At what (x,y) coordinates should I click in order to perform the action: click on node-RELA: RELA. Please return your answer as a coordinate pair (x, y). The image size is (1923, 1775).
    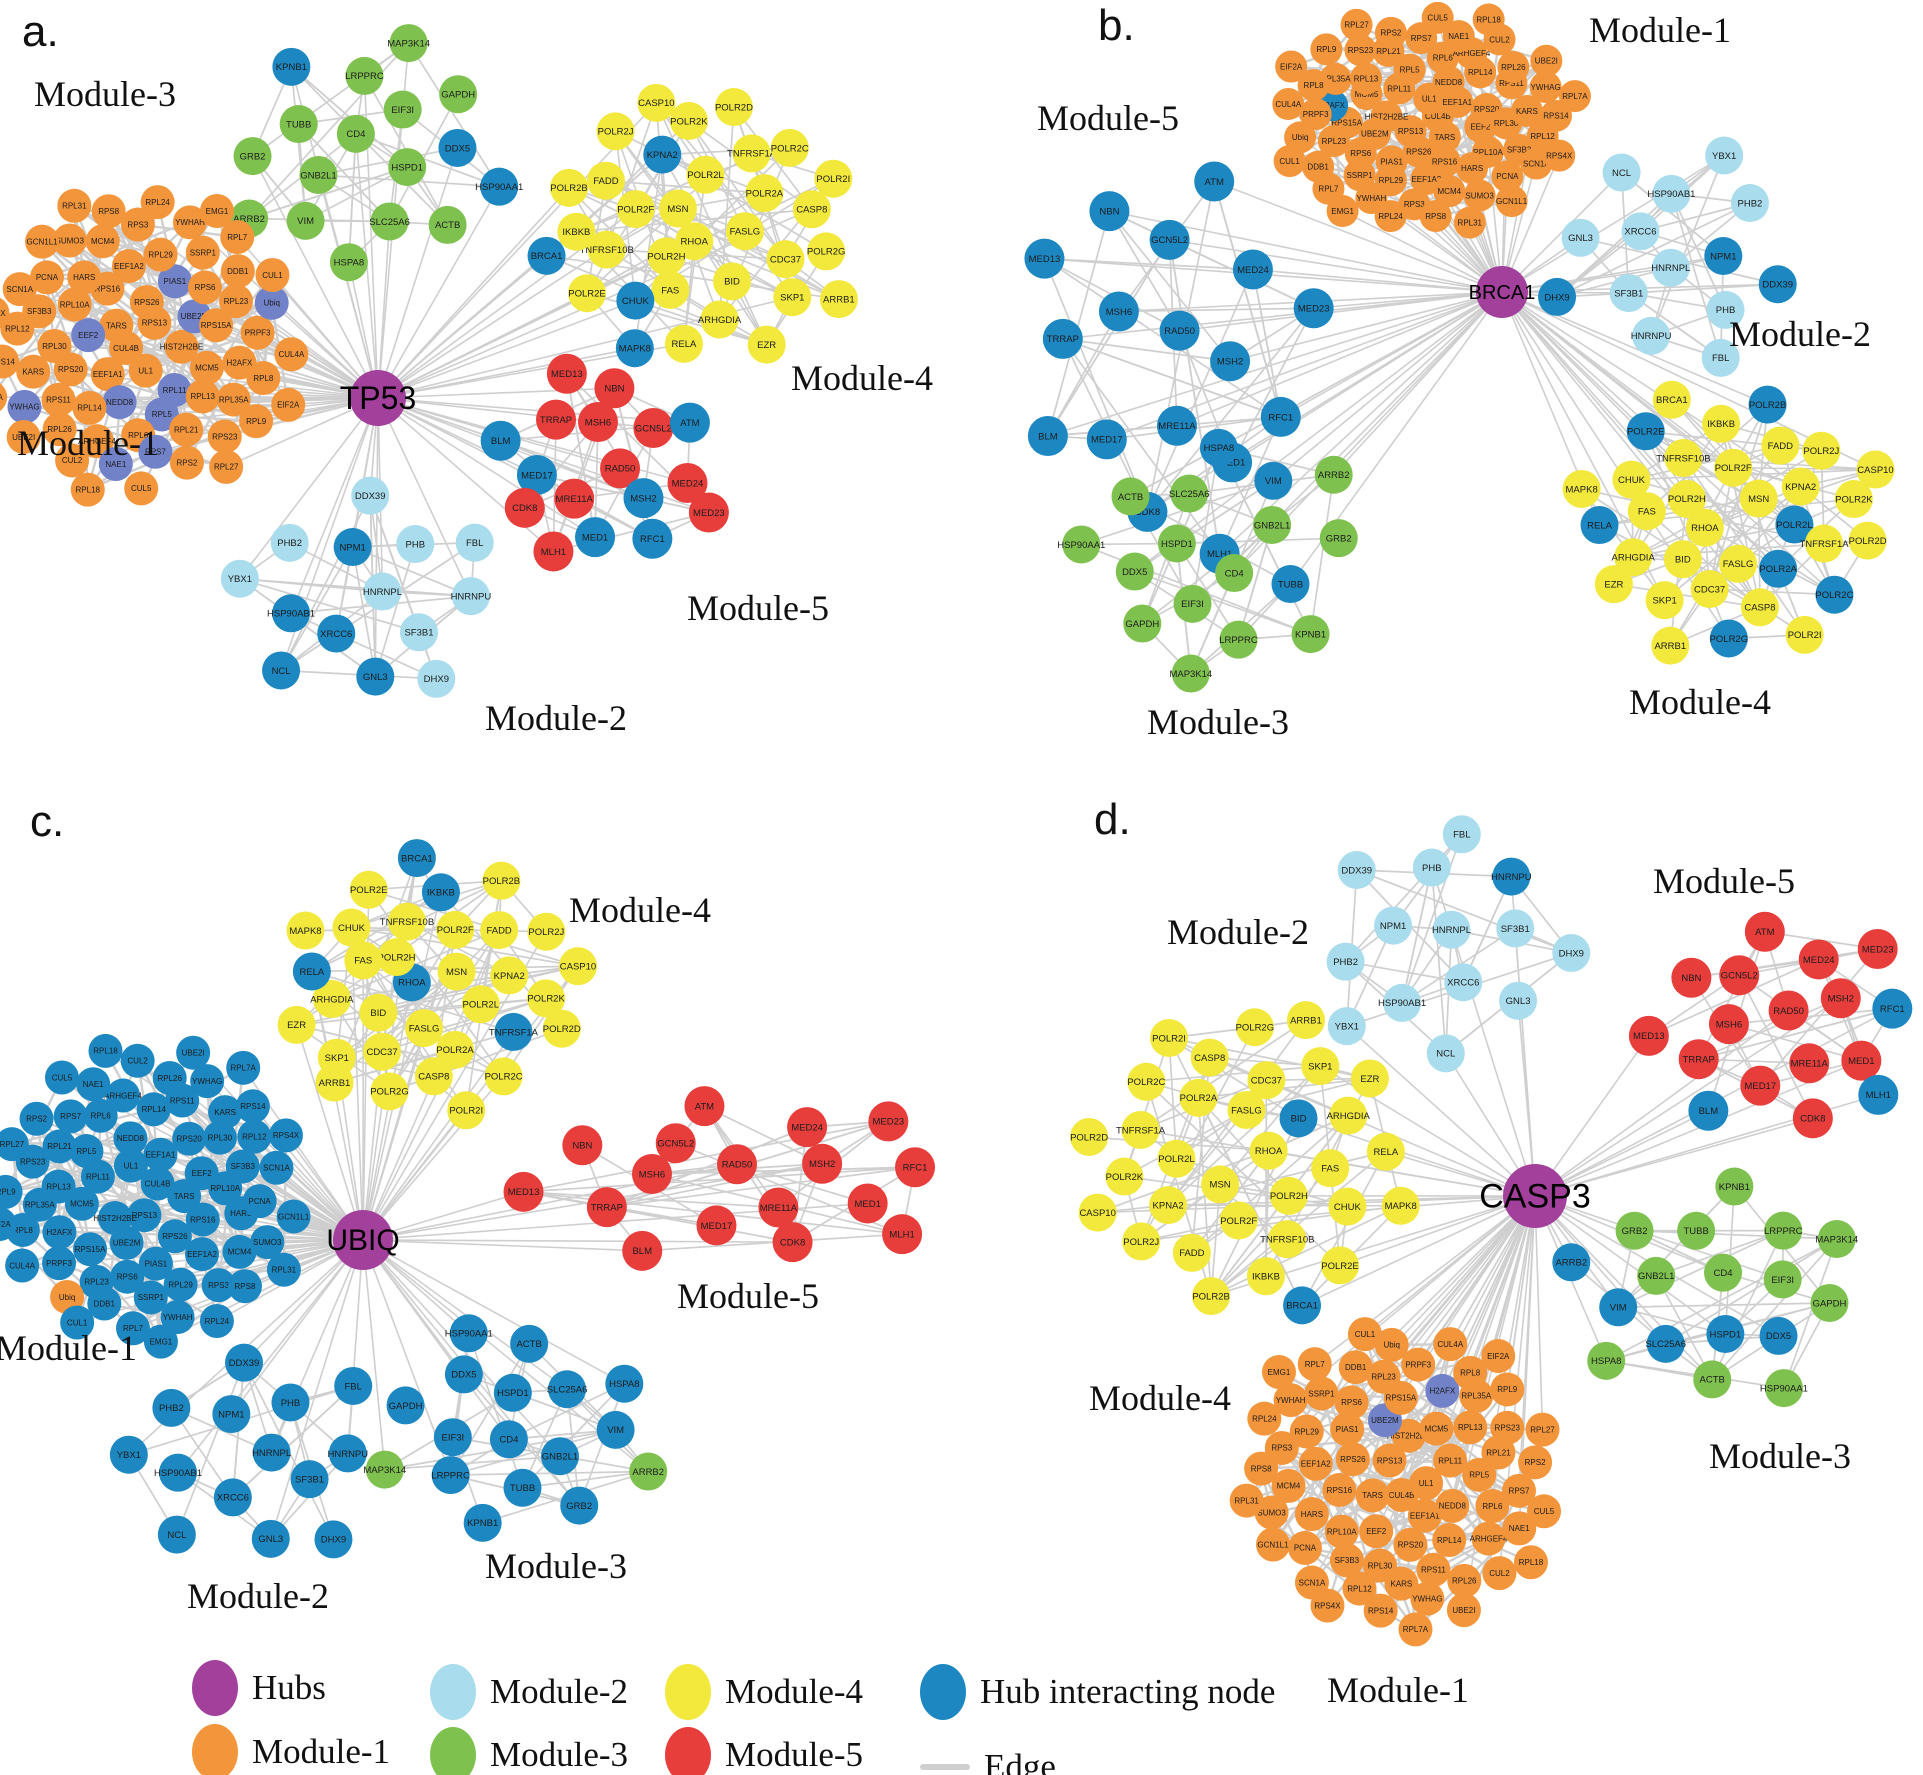
    Looking at the image, I should click on (683, 343).